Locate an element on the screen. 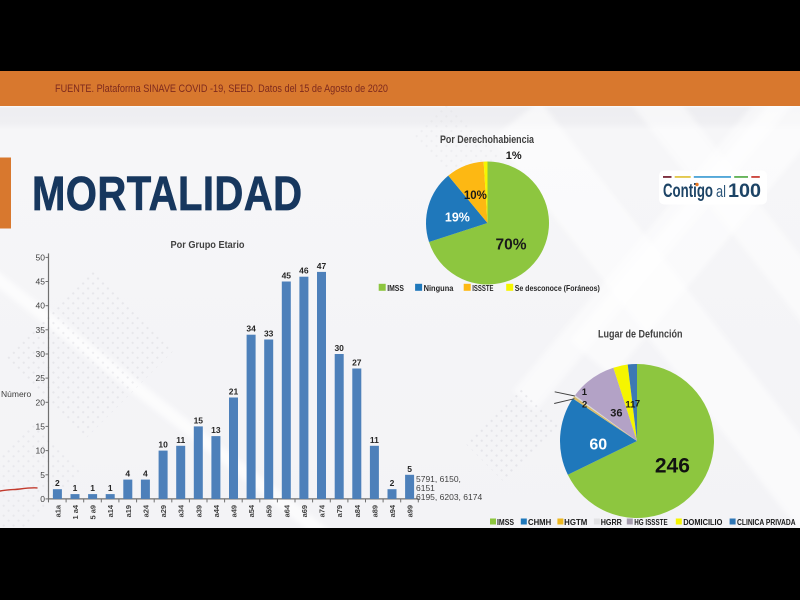 The height and width of the screenshot is (600, 800). svg-text: 70% is located at coordinates (510, 245).